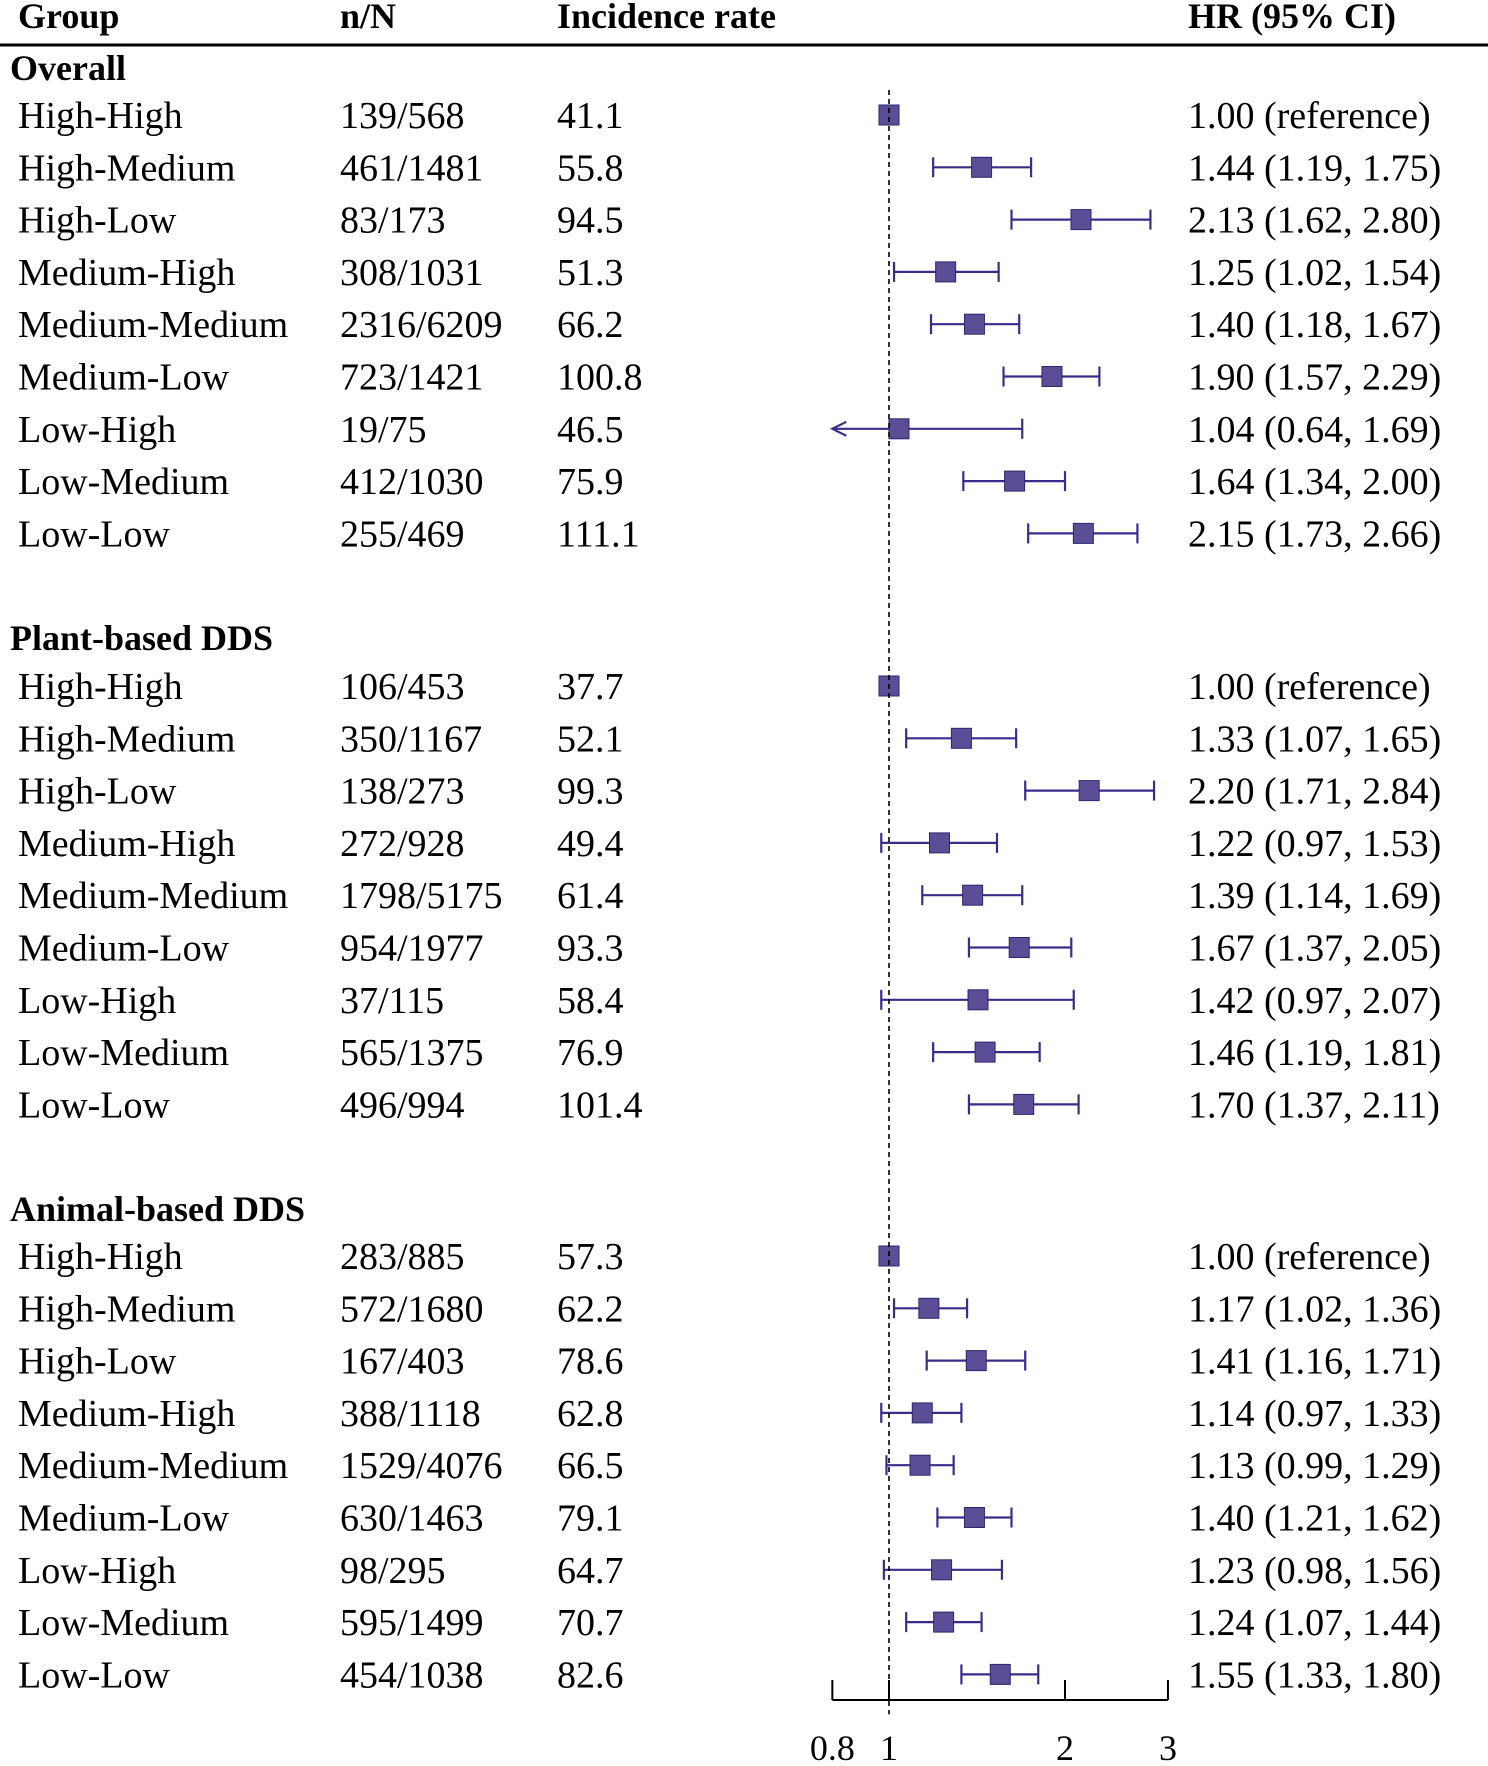  Describe the element at coordinates (590, 1571) in the screenshot. I see `incidence-rate-value: 64.7` at that location.